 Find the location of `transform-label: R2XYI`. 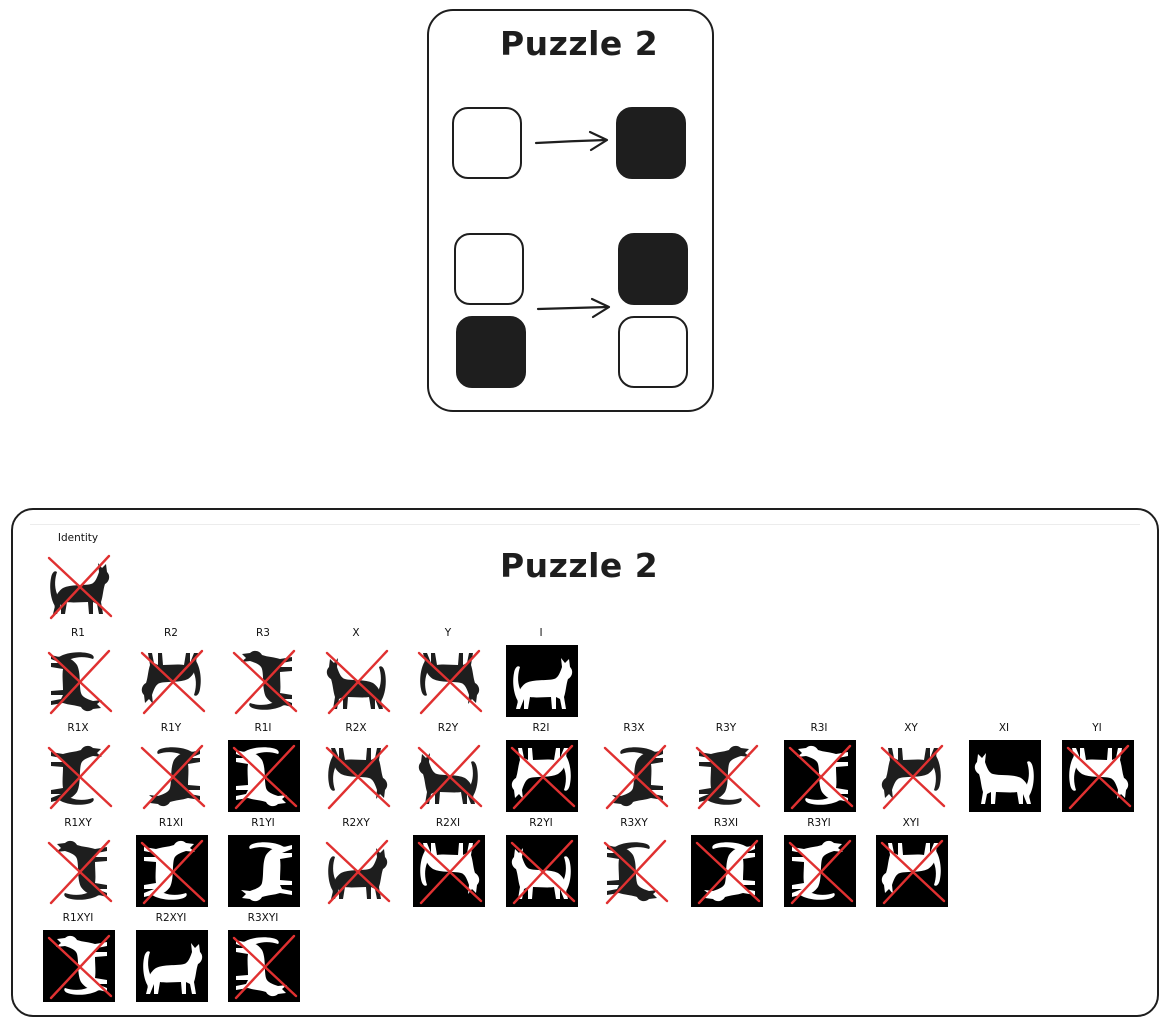

transform-label: R2XYI is located at coordinates (171, 918).